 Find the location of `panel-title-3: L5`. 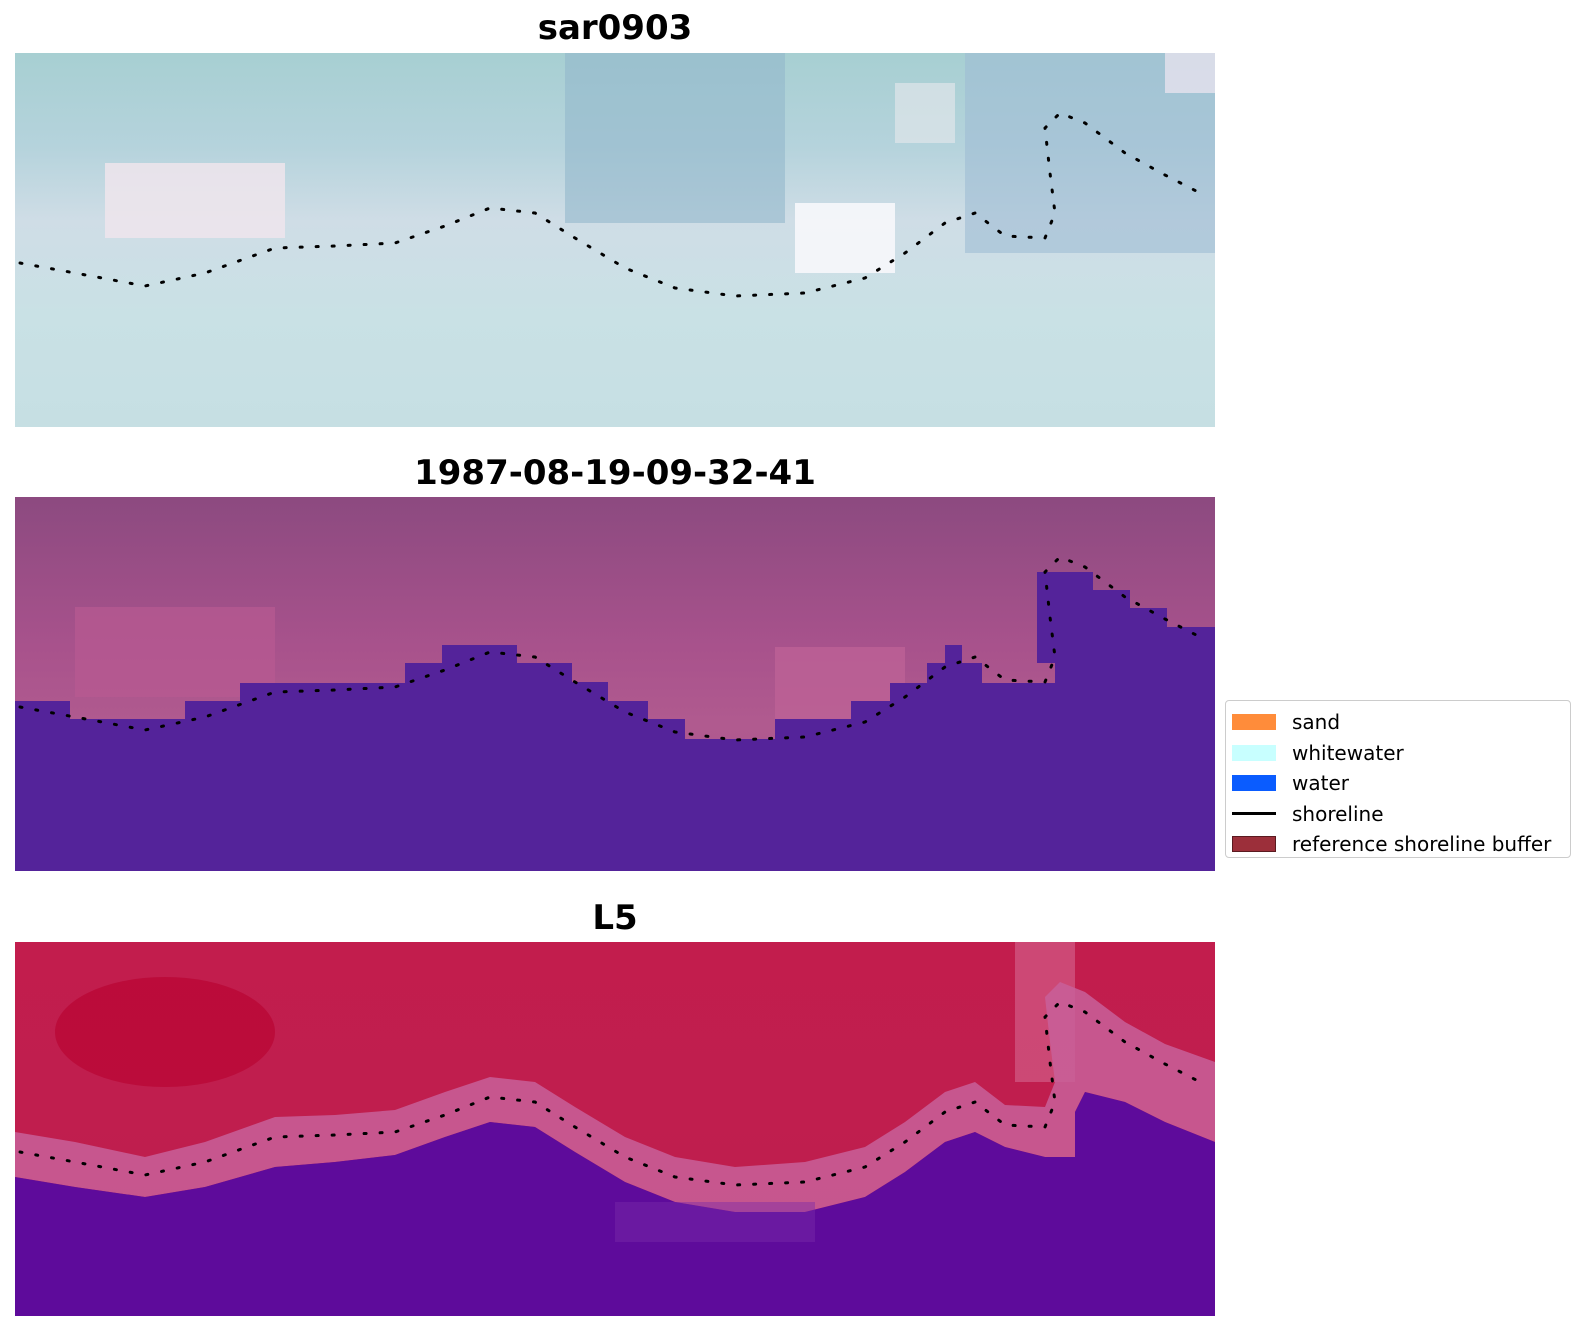

panel-title-3: L5 is located at coordinates (615, 918).